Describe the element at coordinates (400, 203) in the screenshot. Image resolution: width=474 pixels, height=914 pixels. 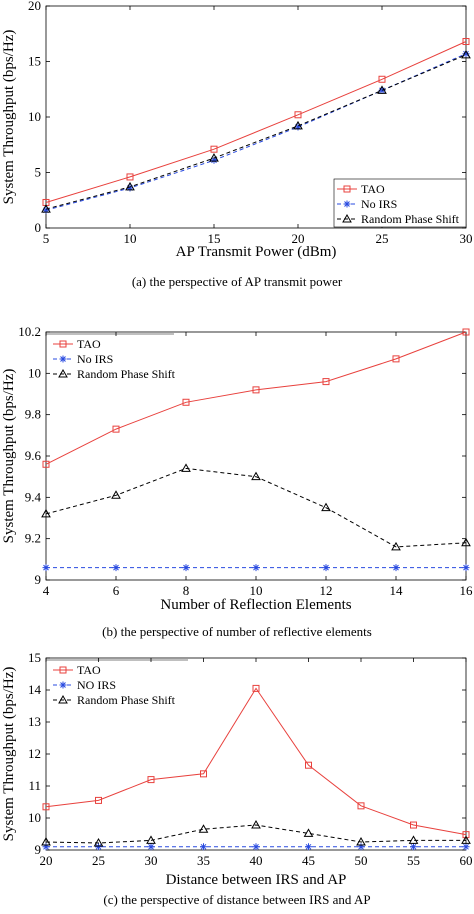
I see `legend-box` at that location.